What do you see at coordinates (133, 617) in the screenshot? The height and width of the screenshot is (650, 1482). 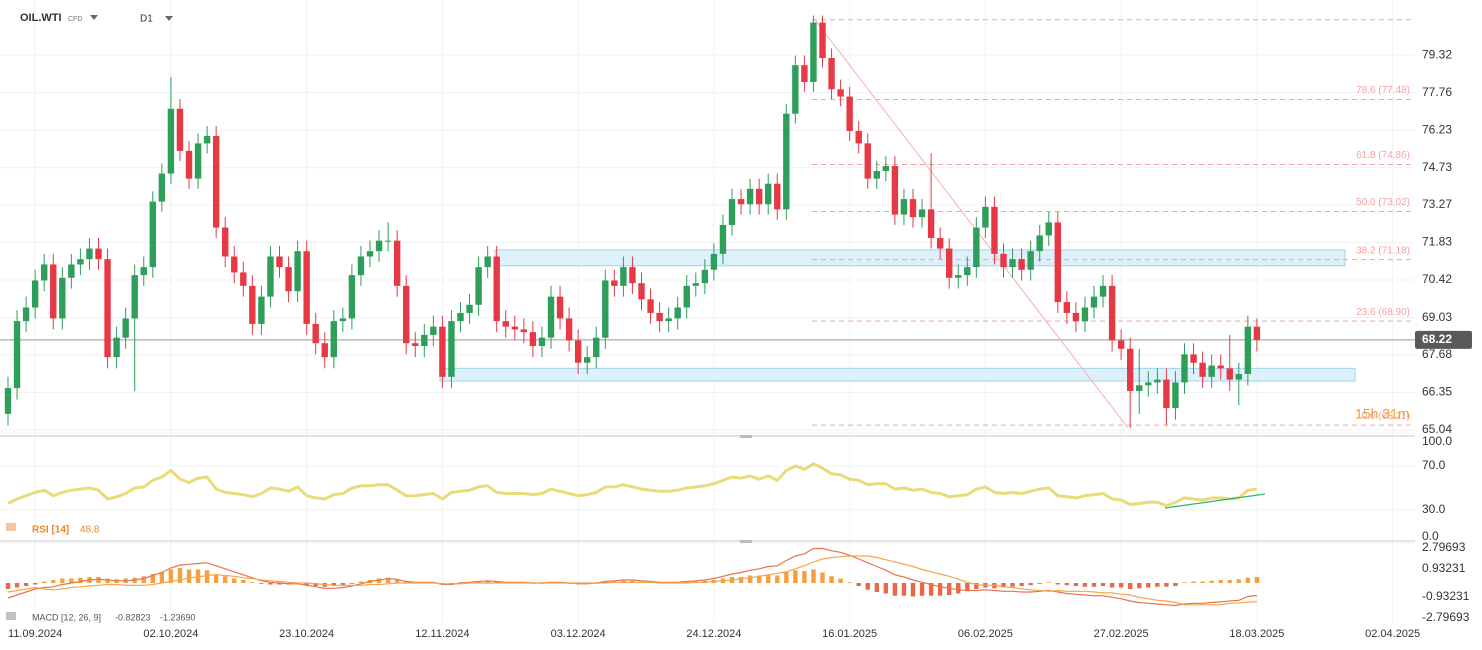 I see `macd-value: -0.82823` at bounding box center [133, 617].